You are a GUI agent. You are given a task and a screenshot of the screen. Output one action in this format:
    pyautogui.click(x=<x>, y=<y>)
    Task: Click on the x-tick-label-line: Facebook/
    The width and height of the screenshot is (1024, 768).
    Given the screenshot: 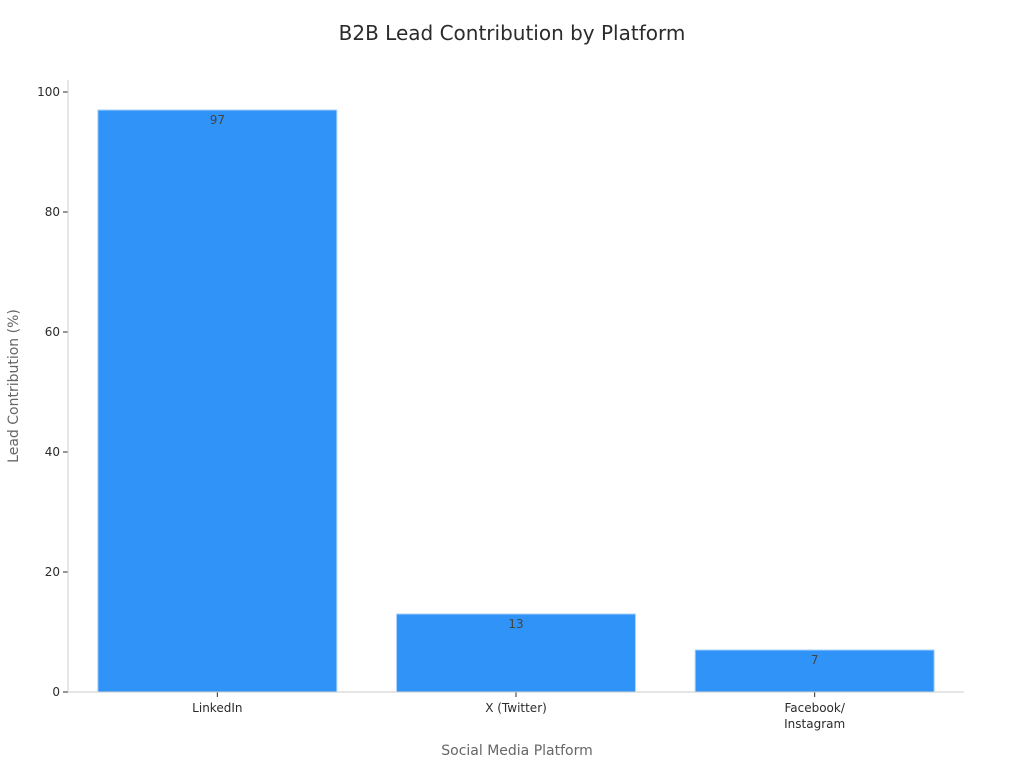 What is the action you would take?
    pyautogui.click(x=814, y=708)
    